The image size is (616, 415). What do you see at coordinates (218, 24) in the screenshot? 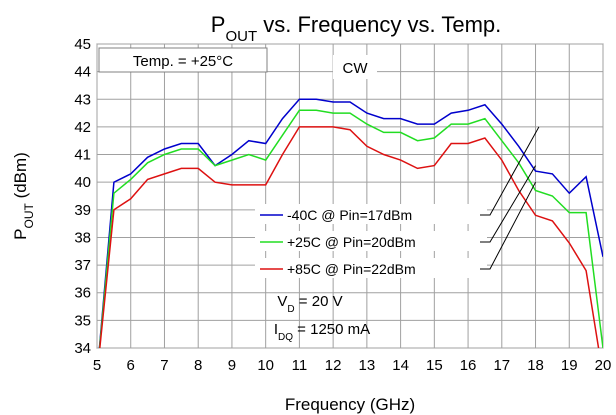
I see `chart-title-part: P` at bounding box center [218, 24].